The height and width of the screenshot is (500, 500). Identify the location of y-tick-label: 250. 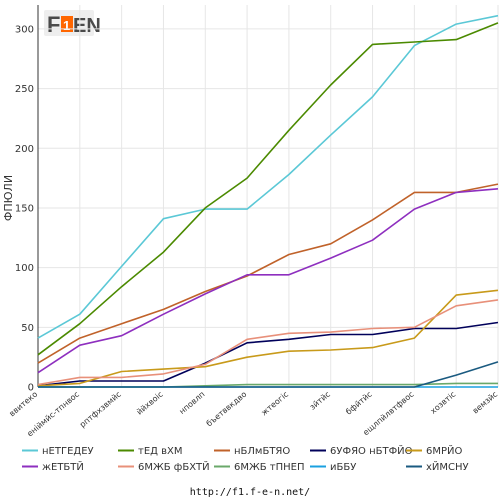
(24, 89).